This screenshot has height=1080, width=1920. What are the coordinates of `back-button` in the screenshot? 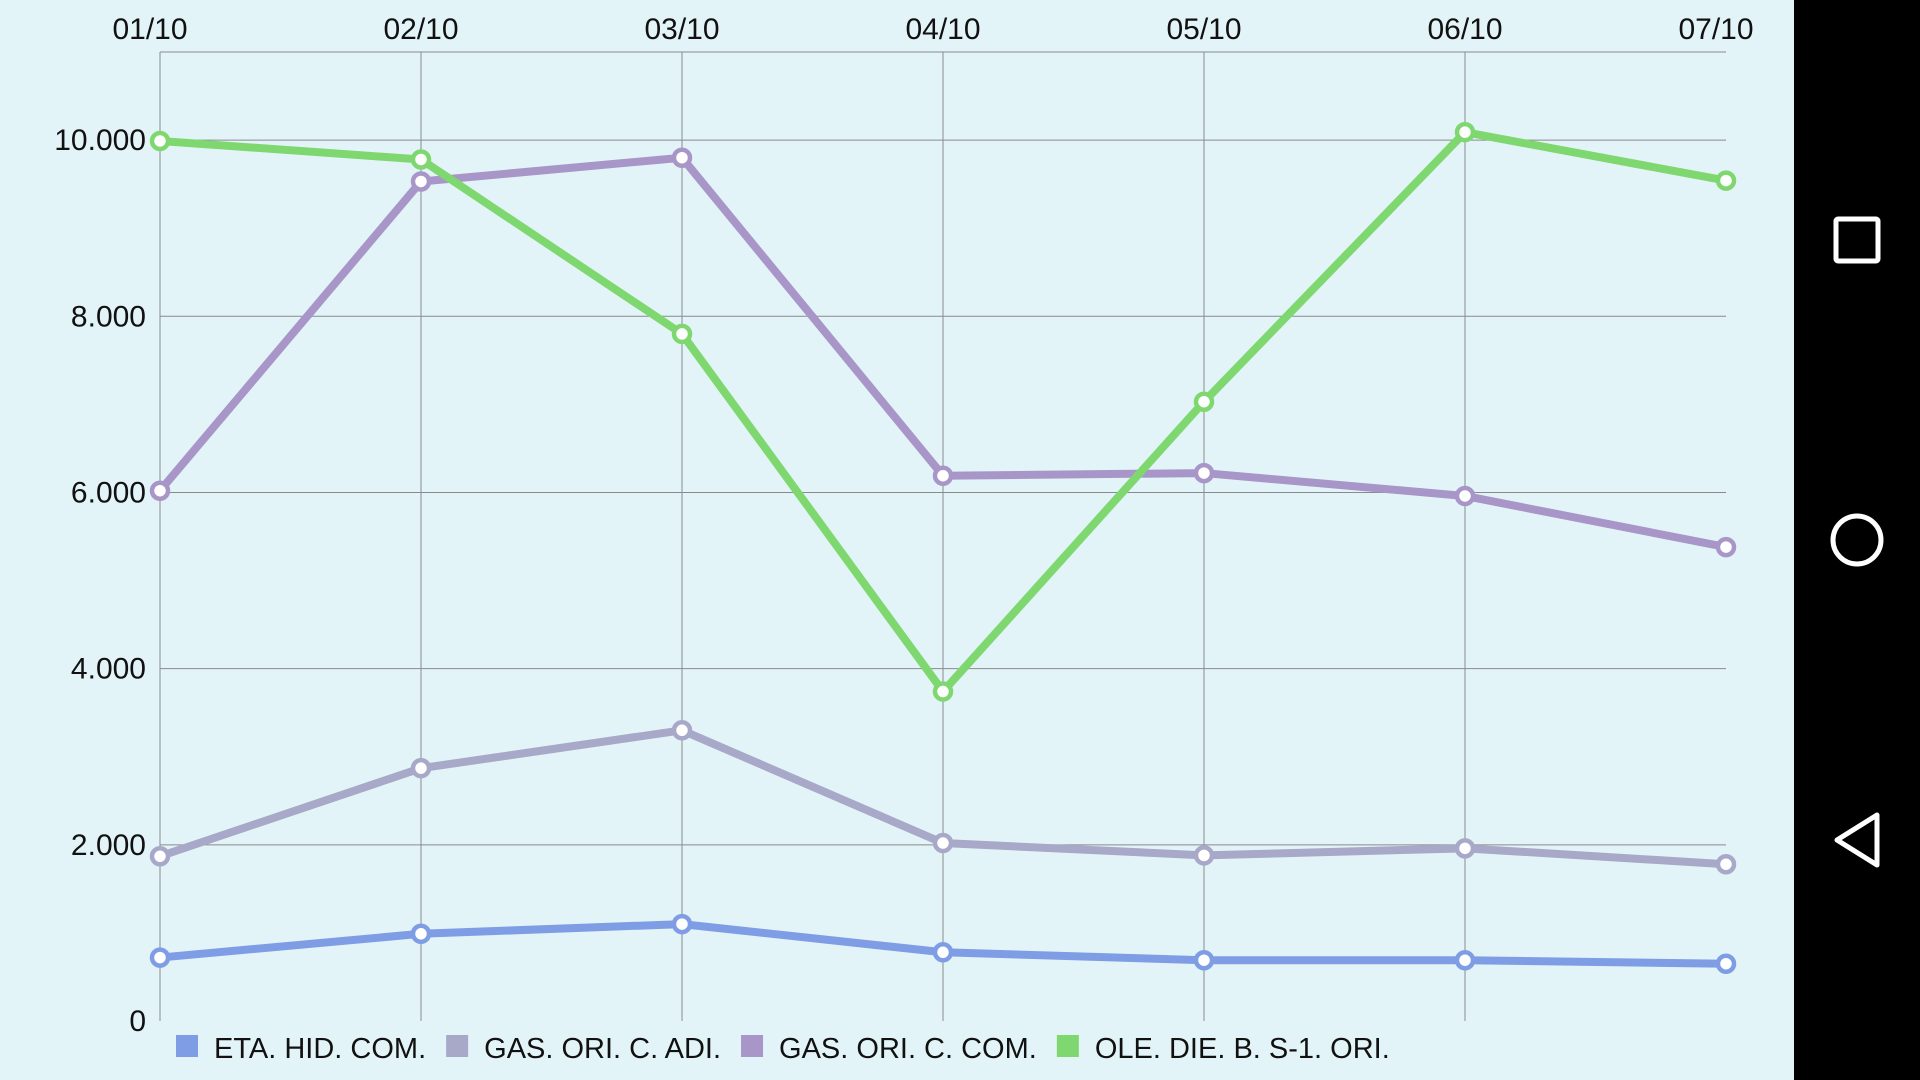 It's located at (1857, 840).